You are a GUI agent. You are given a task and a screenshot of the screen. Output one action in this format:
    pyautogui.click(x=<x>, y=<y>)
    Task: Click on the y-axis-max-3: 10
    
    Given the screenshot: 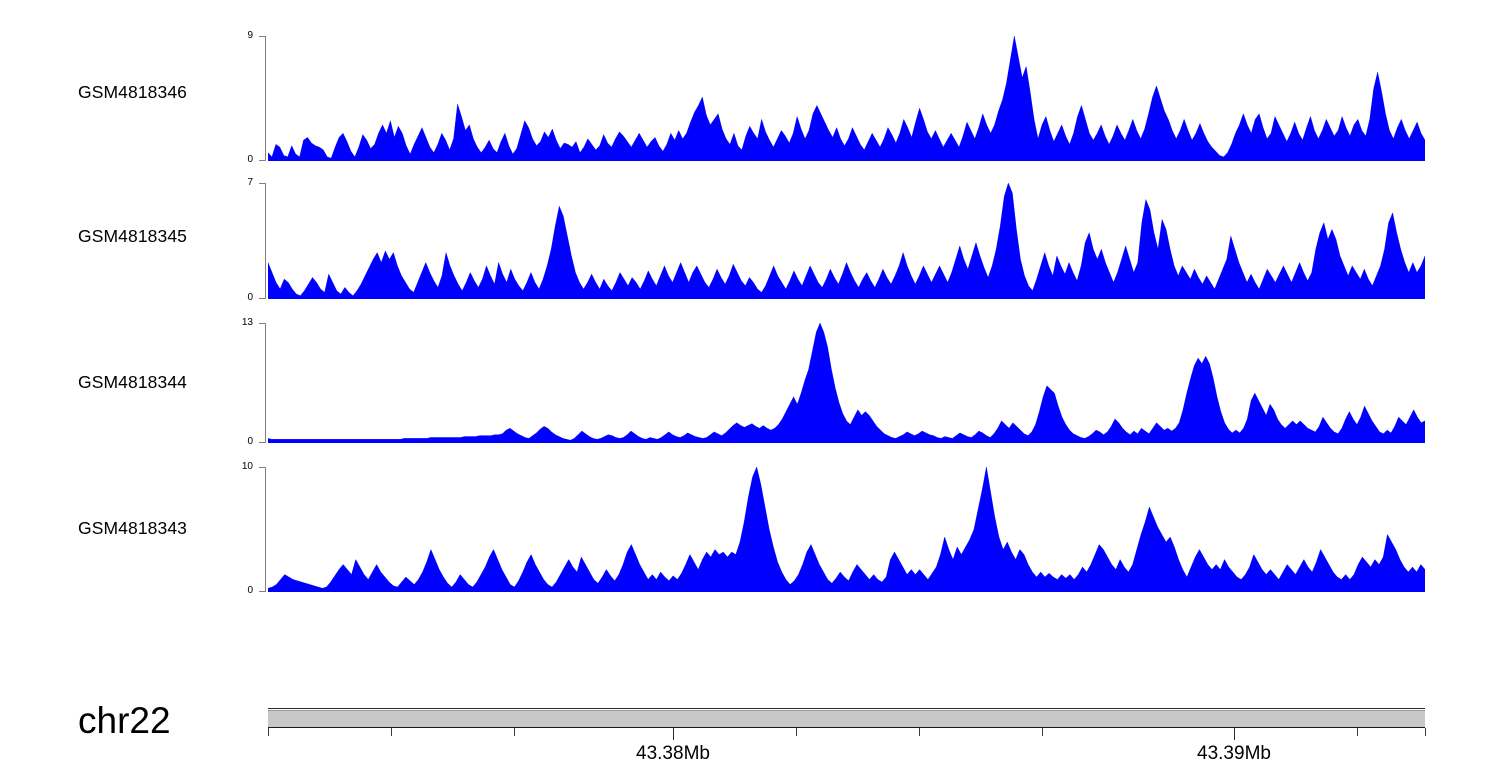 What is the action you would take?
    pyautogui.click(x=247, y=466)
    